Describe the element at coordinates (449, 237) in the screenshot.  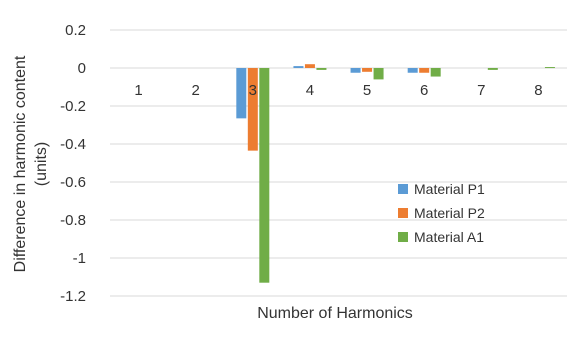
I see `legend-label-material-a1: Material A1` at that location.